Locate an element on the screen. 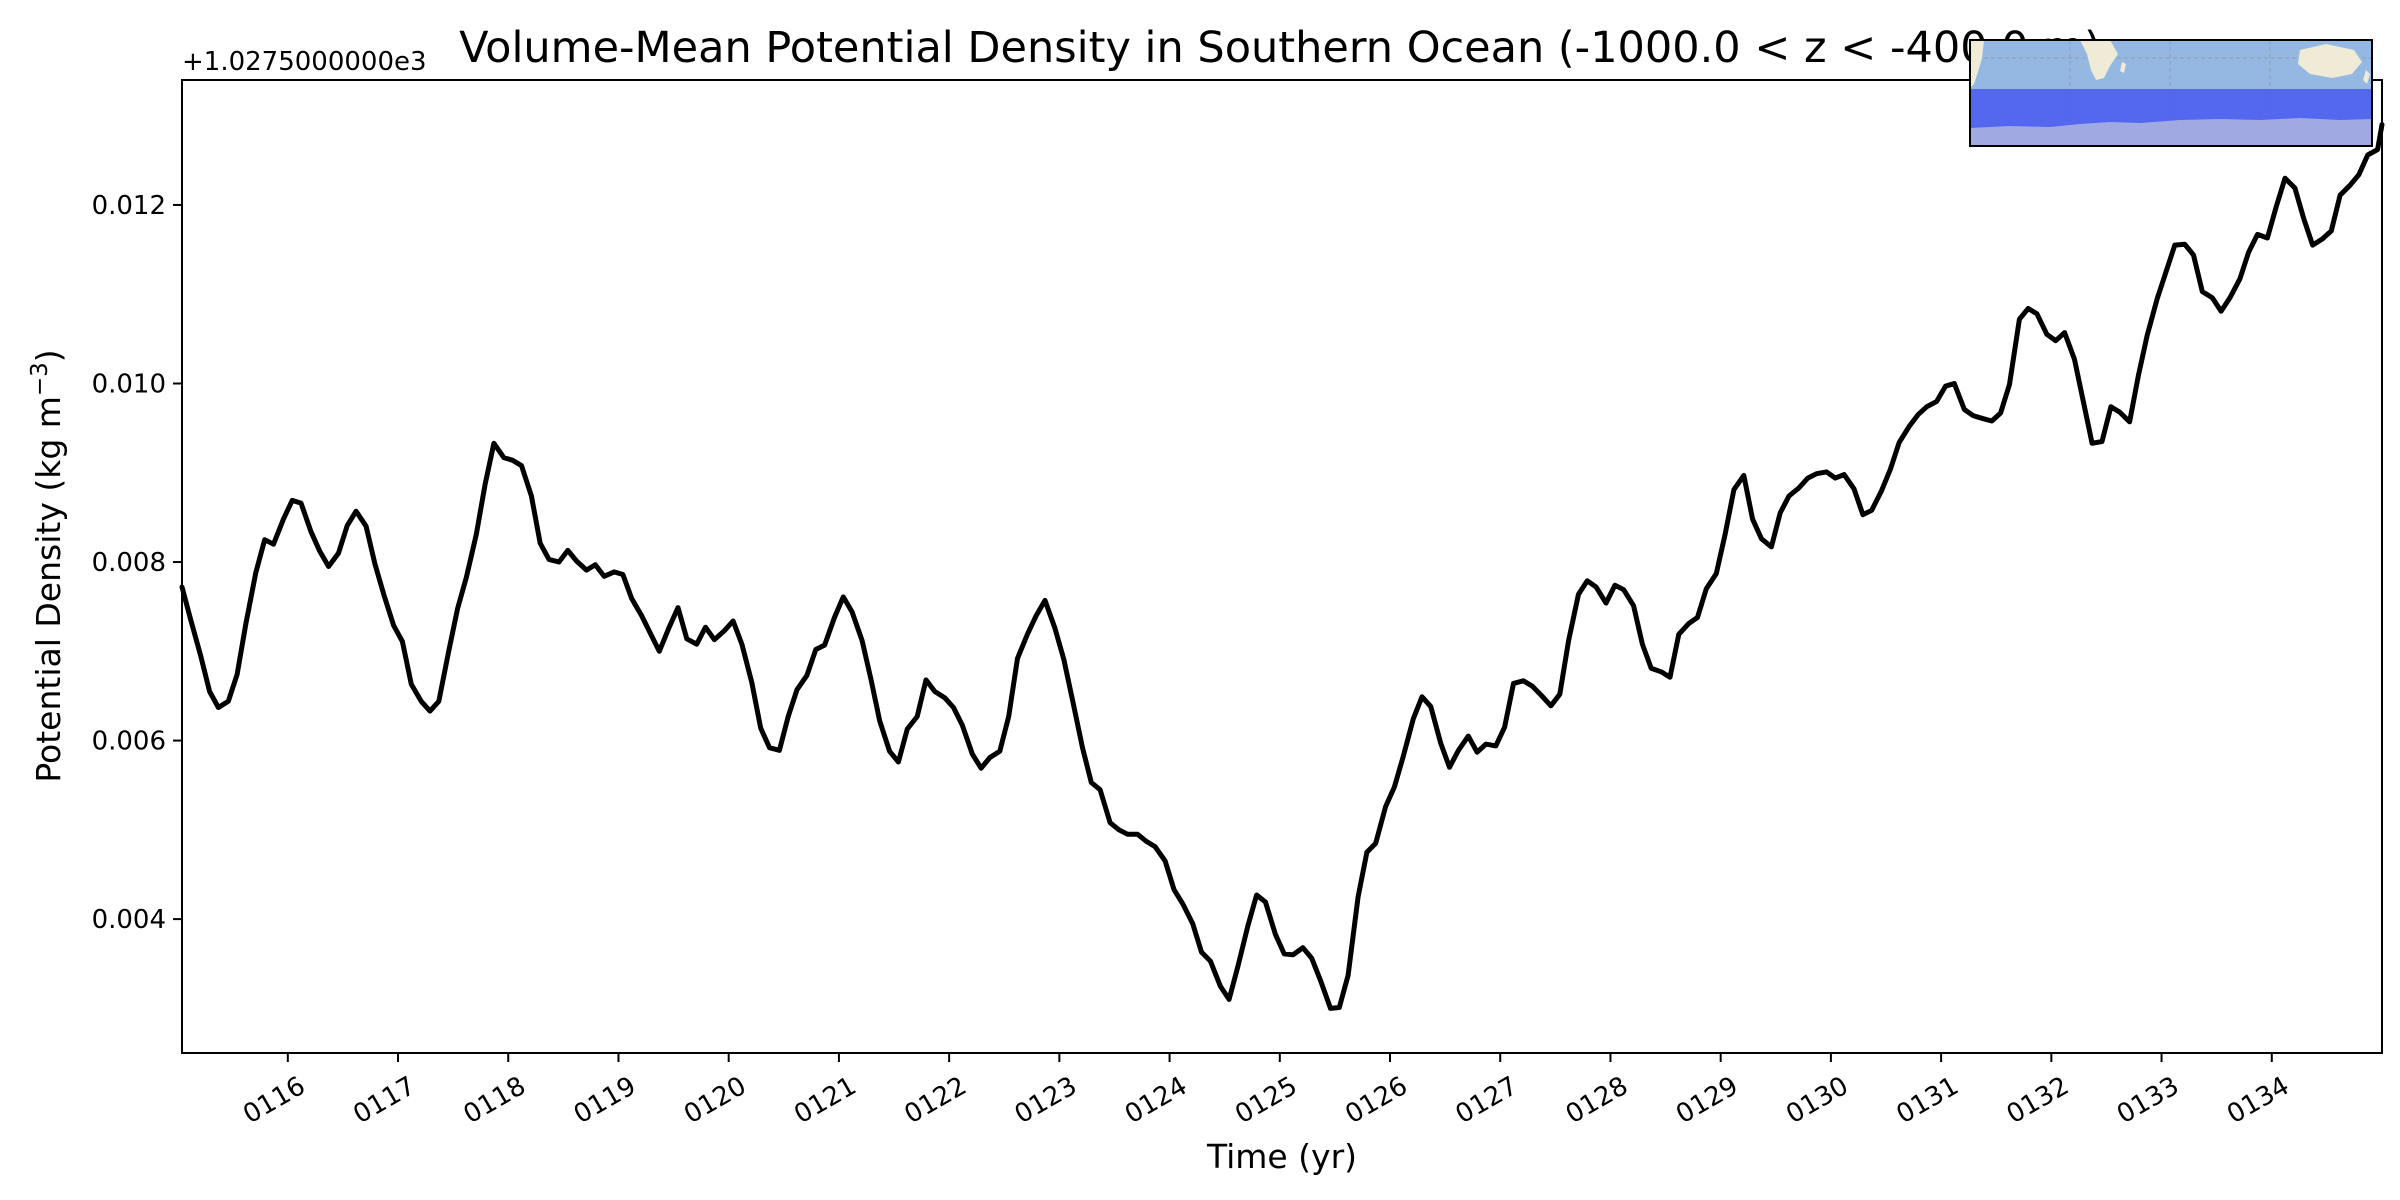 This screenshot has width=2400, height=1200. madagascar-landmass is located at coordinates (2123, 67).